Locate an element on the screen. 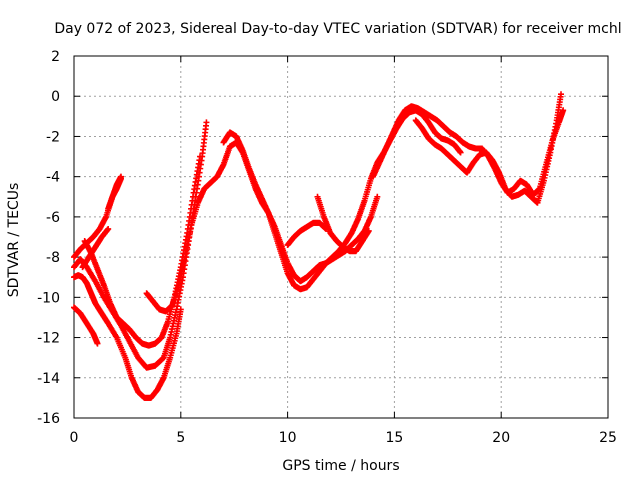 This screenshot has height=480, width=640. x-axis-label: GPS time / hours is located at coordinates (340, 466).